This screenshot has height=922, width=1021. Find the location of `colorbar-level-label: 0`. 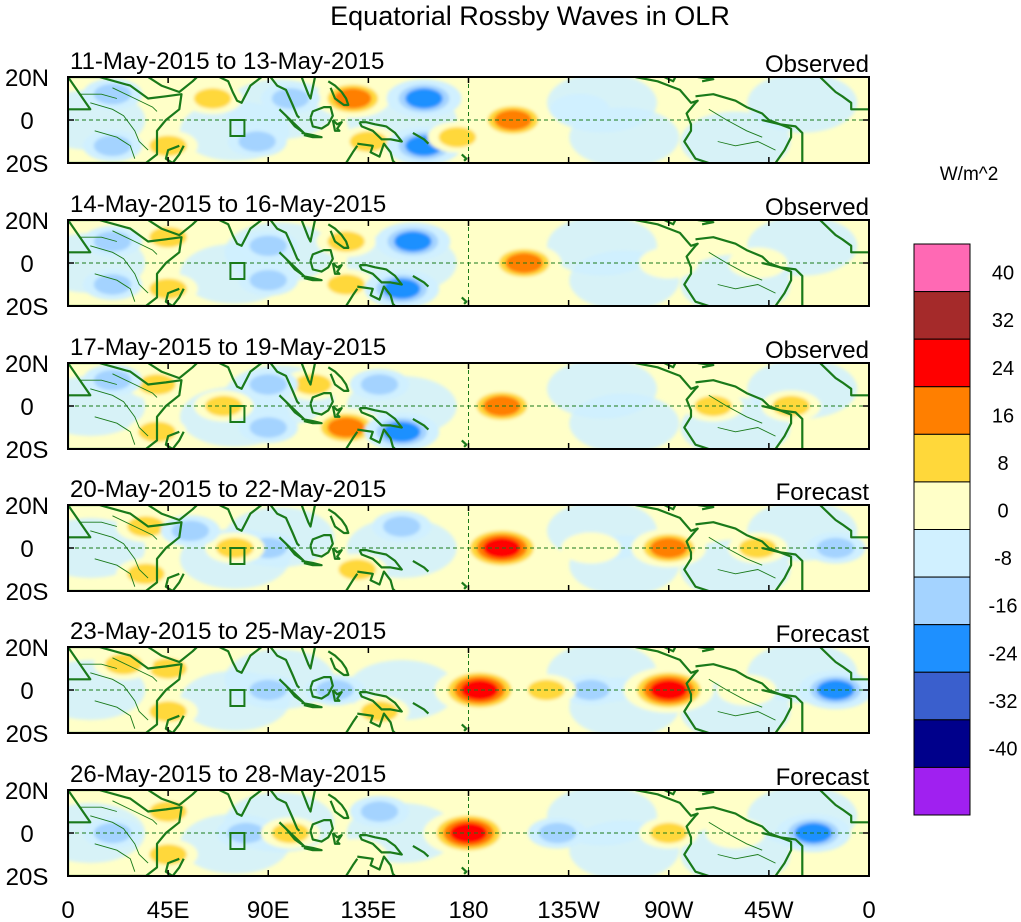

colorbar-level-label: 0 is located at coordinates (1002, 512).